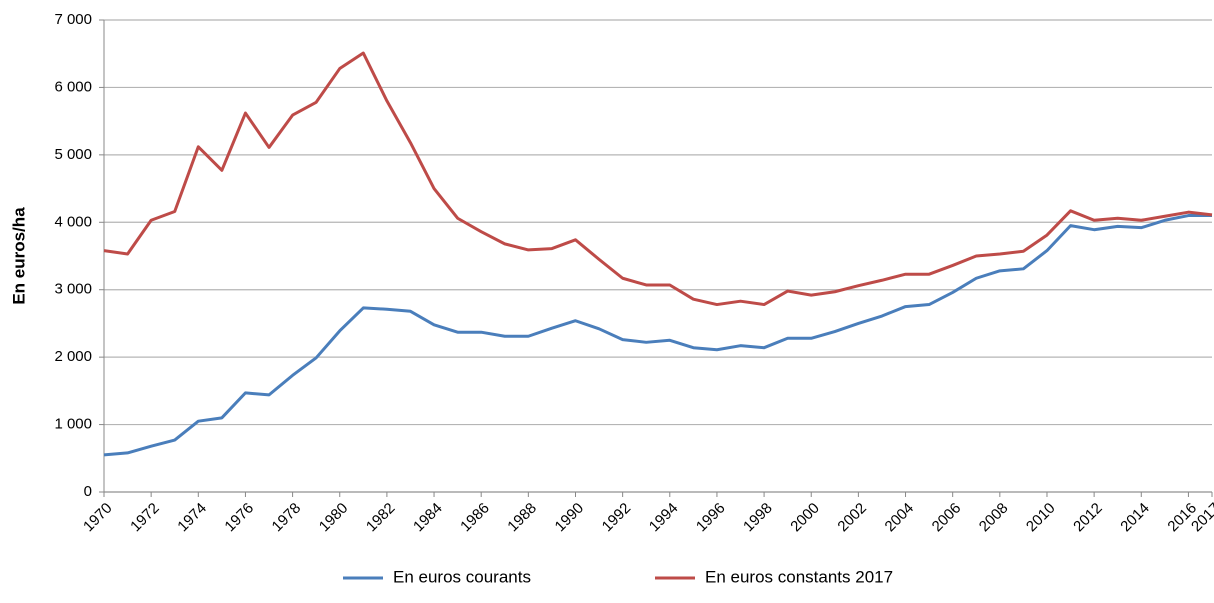 Image resolution: width=1214 pixels, height=603 pixels. I want to click on x-tick-label: 1982, so click(381, 518).